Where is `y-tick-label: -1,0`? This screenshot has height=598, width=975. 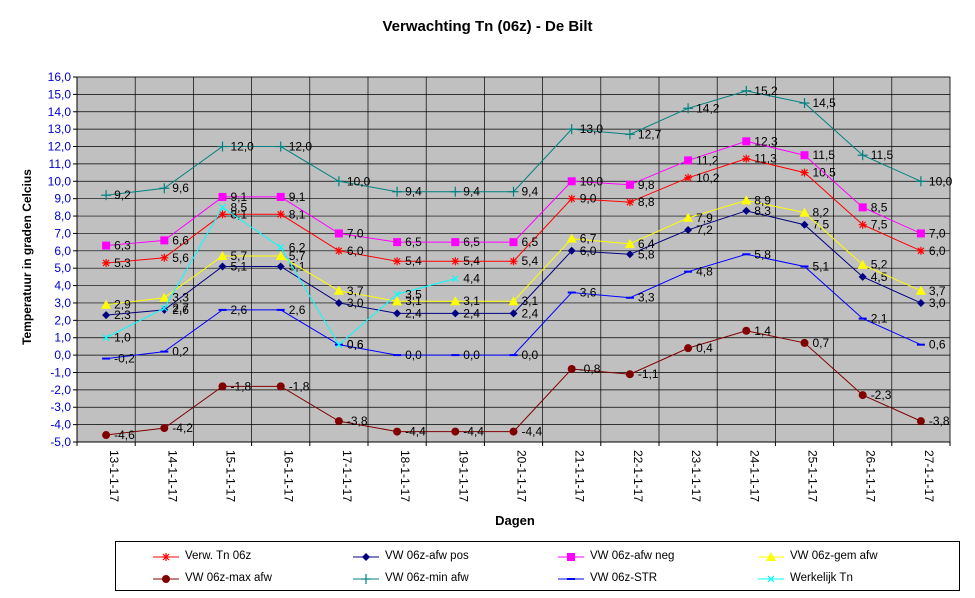
y-tick-label: -1,0 is located at coordinates (60, 372).